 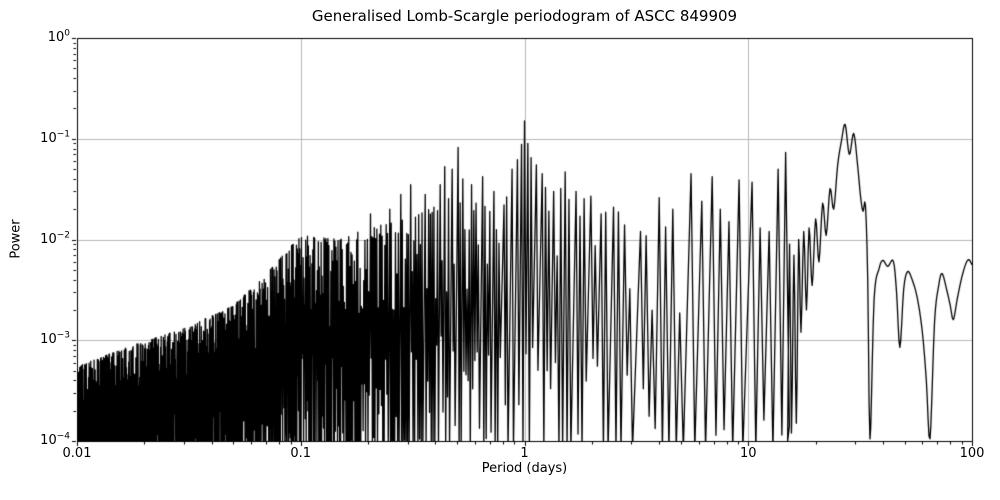 I want to click on x-tick-label: 0.1, so click(x=301, y=453).